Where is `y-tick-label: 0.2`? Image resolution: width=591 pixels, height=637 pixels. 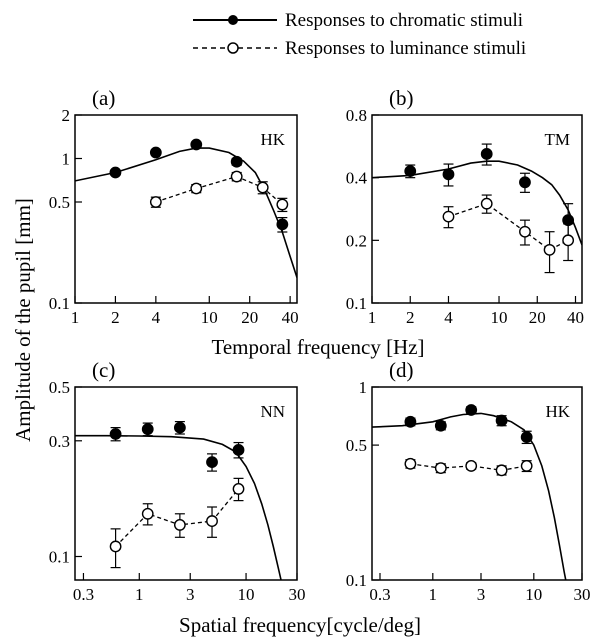
y-tick-label: 0.2 is located at coordinates (356, 240).